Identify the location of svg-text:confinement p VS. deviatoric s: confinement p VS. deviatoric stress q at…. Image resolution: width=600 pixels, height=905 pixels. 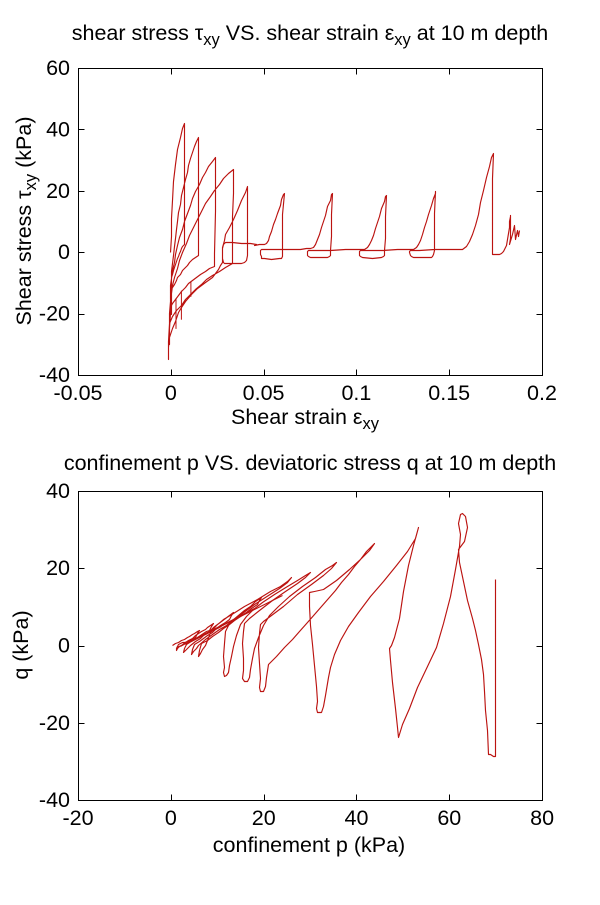
(310, 463).